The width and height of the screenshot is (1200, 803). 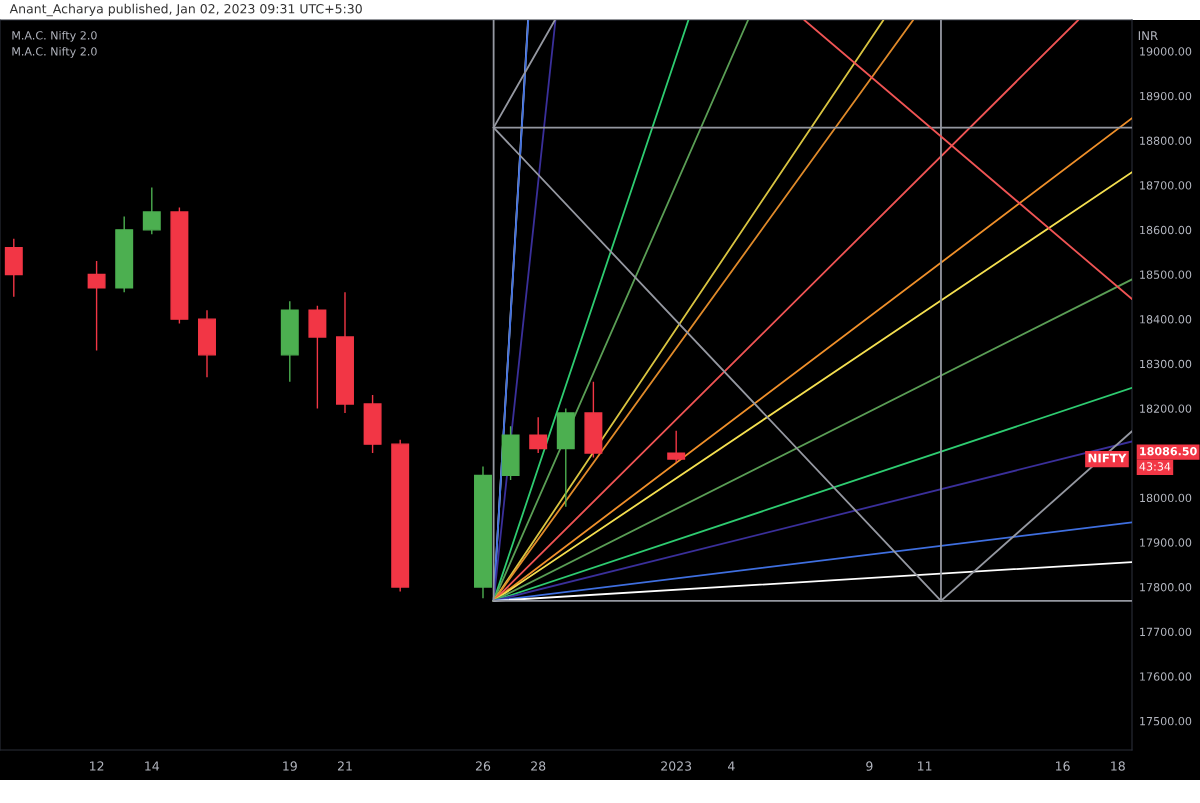 What do you see at coordinates (1166, 587) in the screenshot?
I see `y-tick-label: 17800.00` at bounding box center [1166, 587].